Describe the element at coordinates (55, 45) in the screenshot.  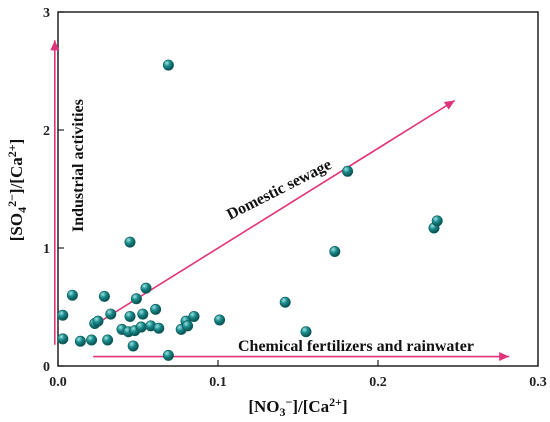
I see `arrow-industrial-head` at that location.